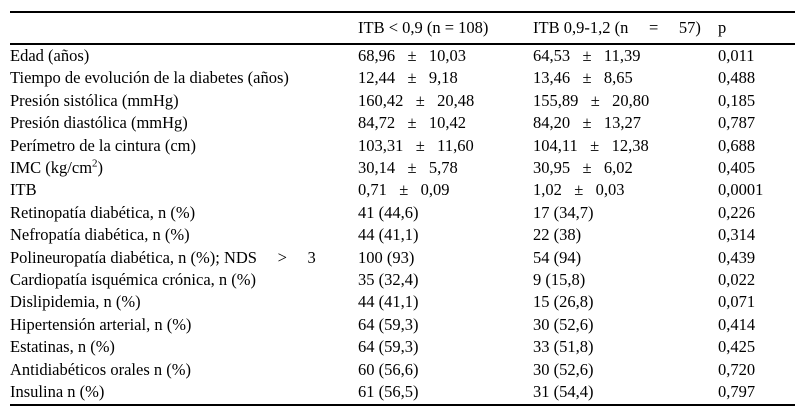 Image resolution: width=805 pixels, height=413 pixels. I want to click on p-value-cell: 0,0001, so click(741, 190).